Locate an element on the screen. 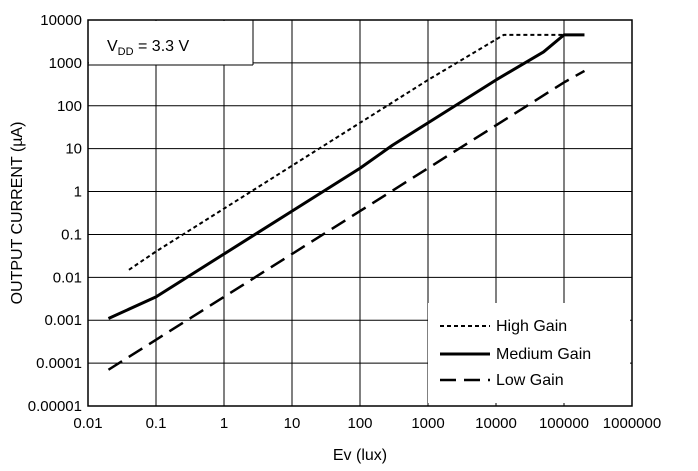 The height and width of the screenshot is (471, 698). x-tick-label: 100 is located at coordinates (359, 423).